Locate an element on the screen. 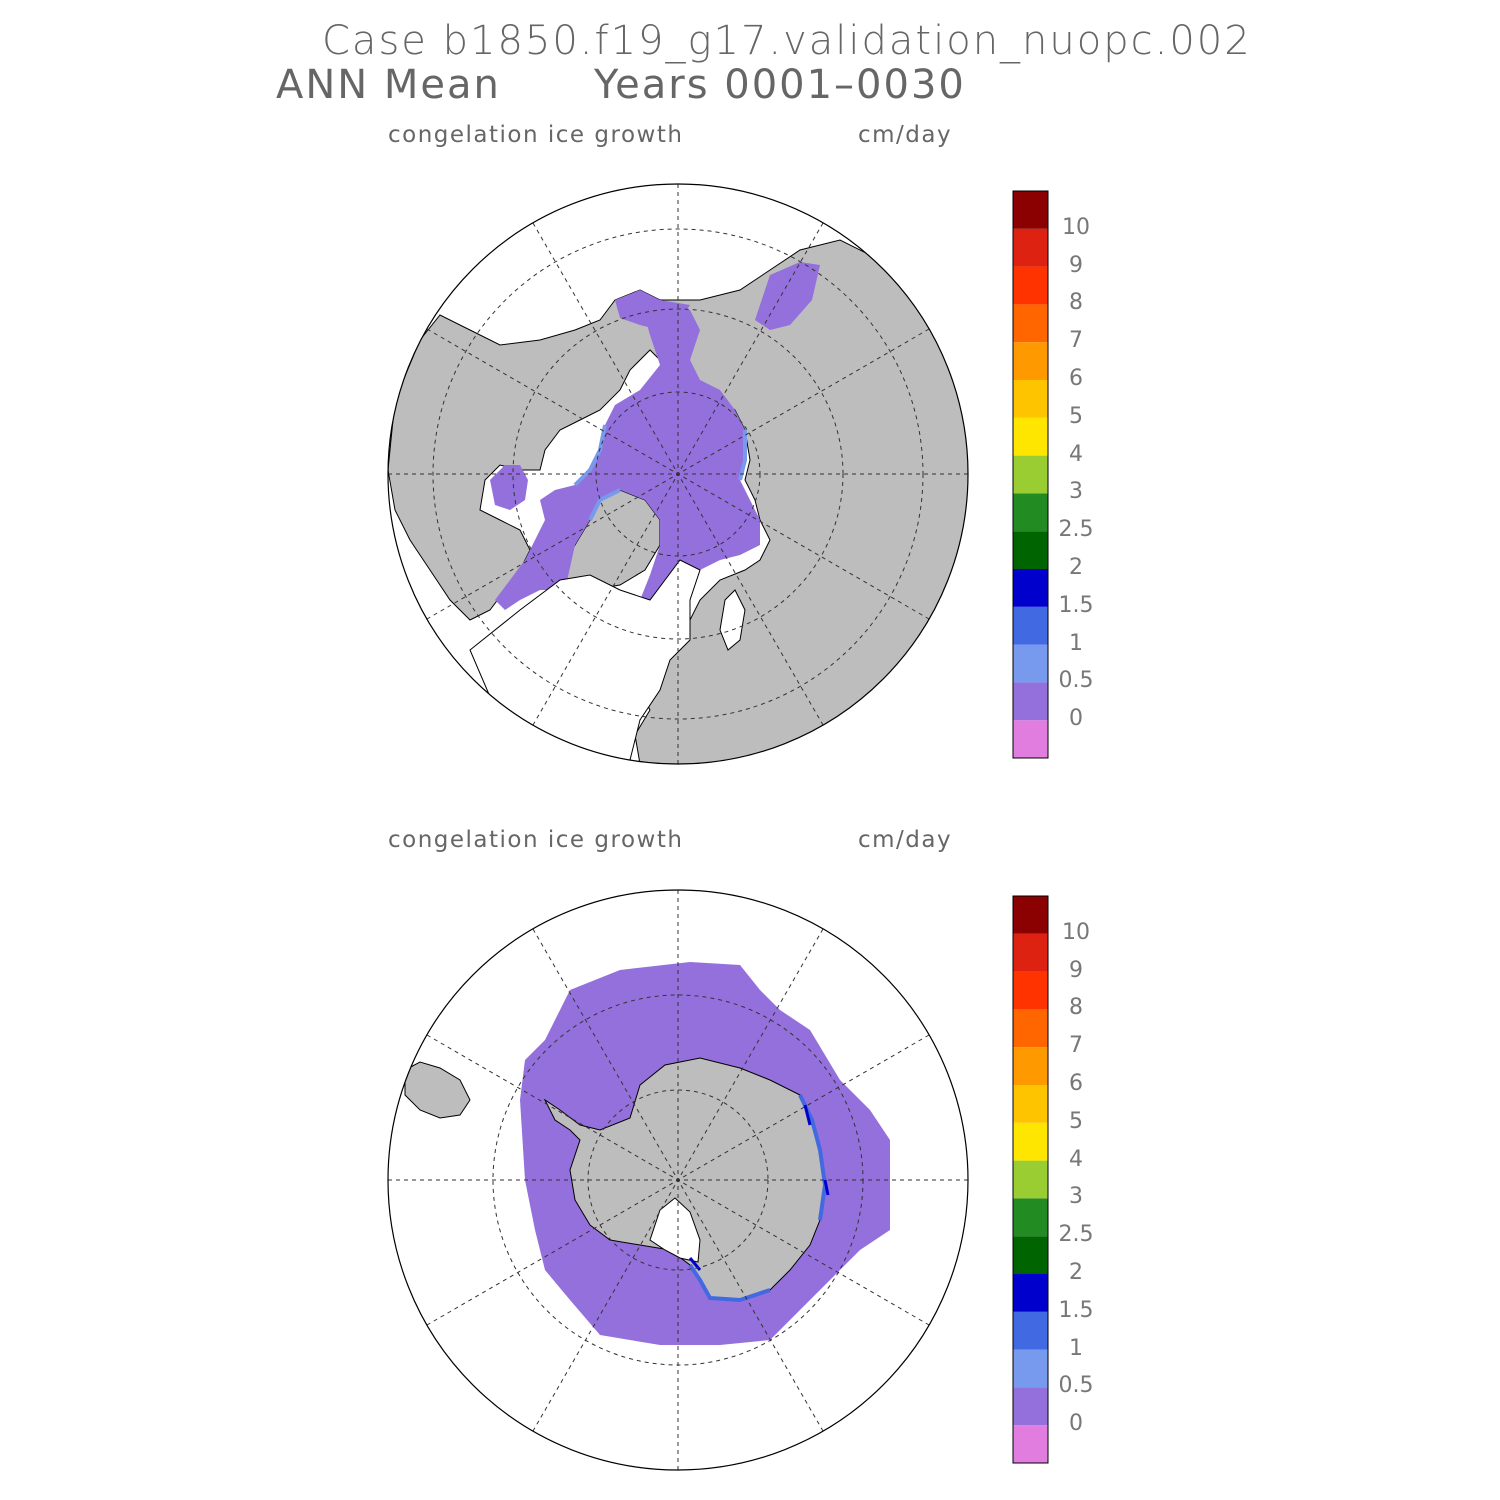 The image size is (1500, 1500). figure-title-case: Case b1850.f19_g17.validation_nuopc.002 is located at coordinates (787, 41).